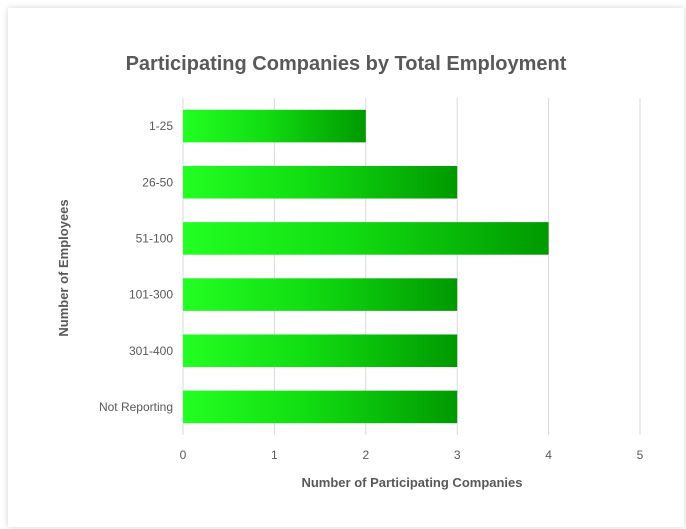 The width and height of the screenshot is (686, 529). What do you see at coordinates (161, 126) in the screenshot?
I see `y-tick-label: 1-25` at bounding box center [161, 126].